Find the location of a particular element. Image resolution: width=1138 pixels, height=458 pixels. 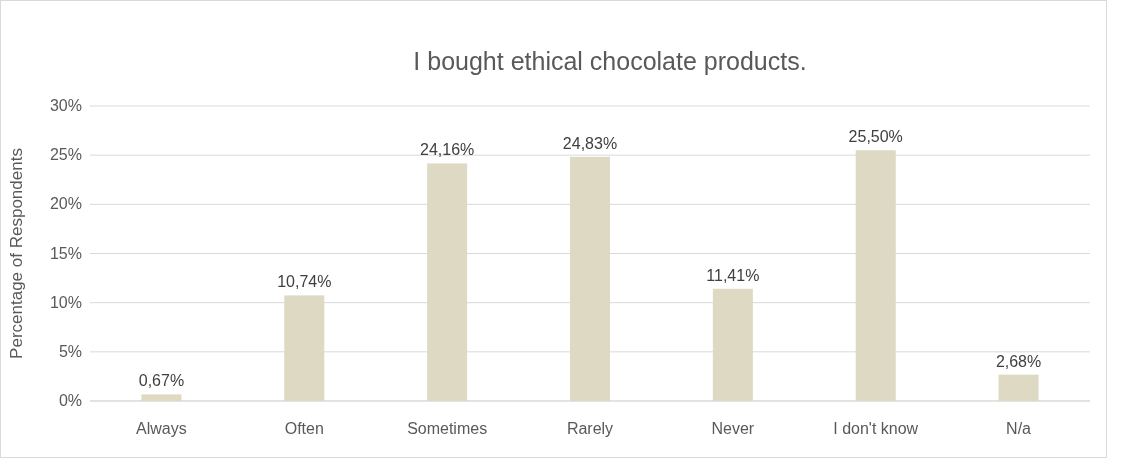

x-tick-label: Rarely is located at coordinates (590, 428).